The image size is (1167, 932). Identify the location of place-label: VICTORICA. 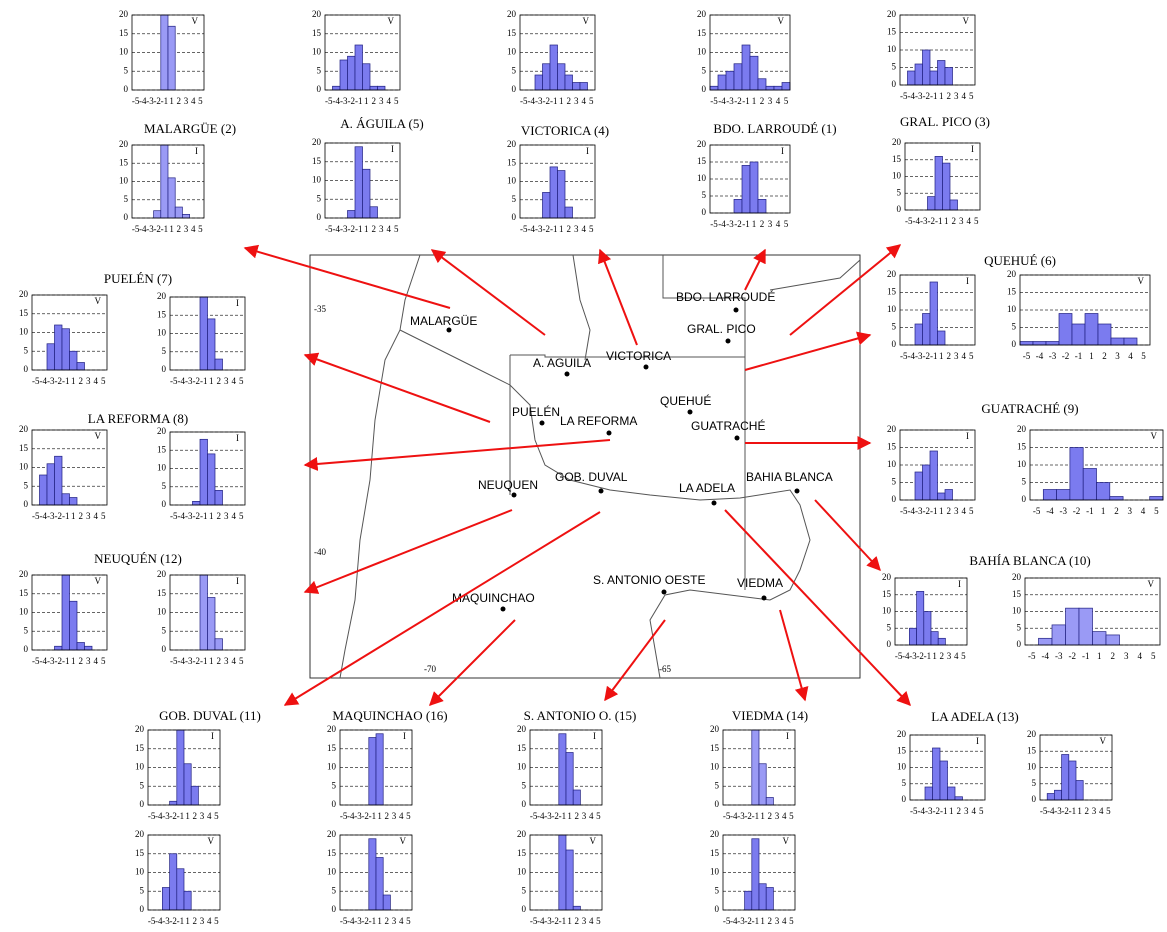
(638, 356).